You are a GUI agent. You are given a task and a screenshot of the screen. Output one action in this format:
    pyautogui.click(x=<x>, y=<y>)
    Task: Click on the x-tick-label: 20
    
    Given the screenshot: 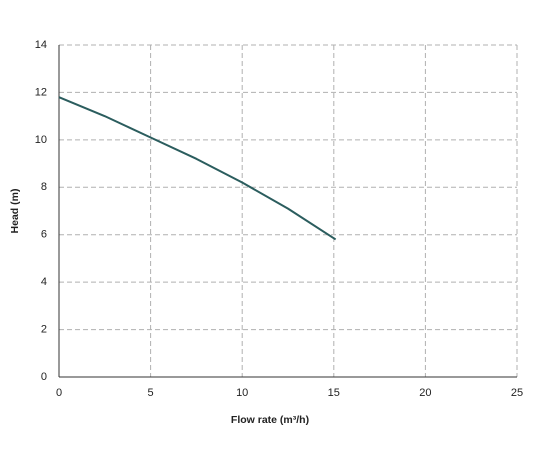 What is the action you would take?
    pyautogui.click(x=425, y=393)
    